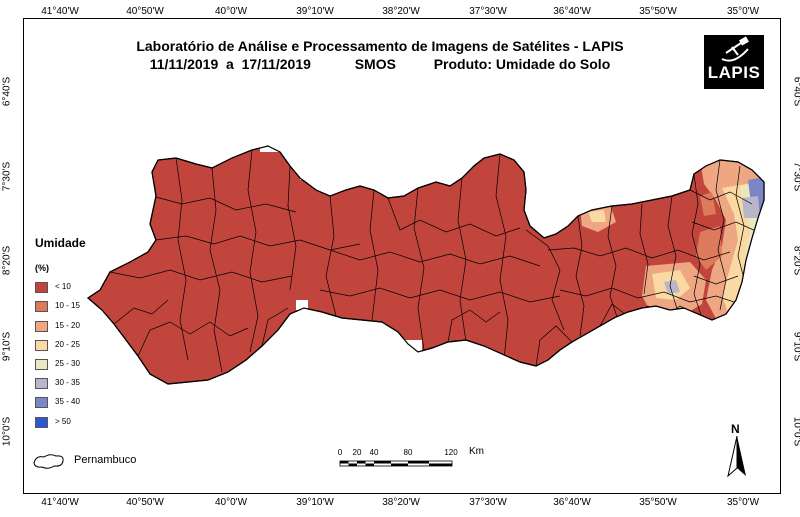 The width and height of the screenshot is (800, 517). What do you see at coordinates (7, 346) in the screenshot?
I see `lat-tick-left: 9°10'S` at bounding box center [7, 346].